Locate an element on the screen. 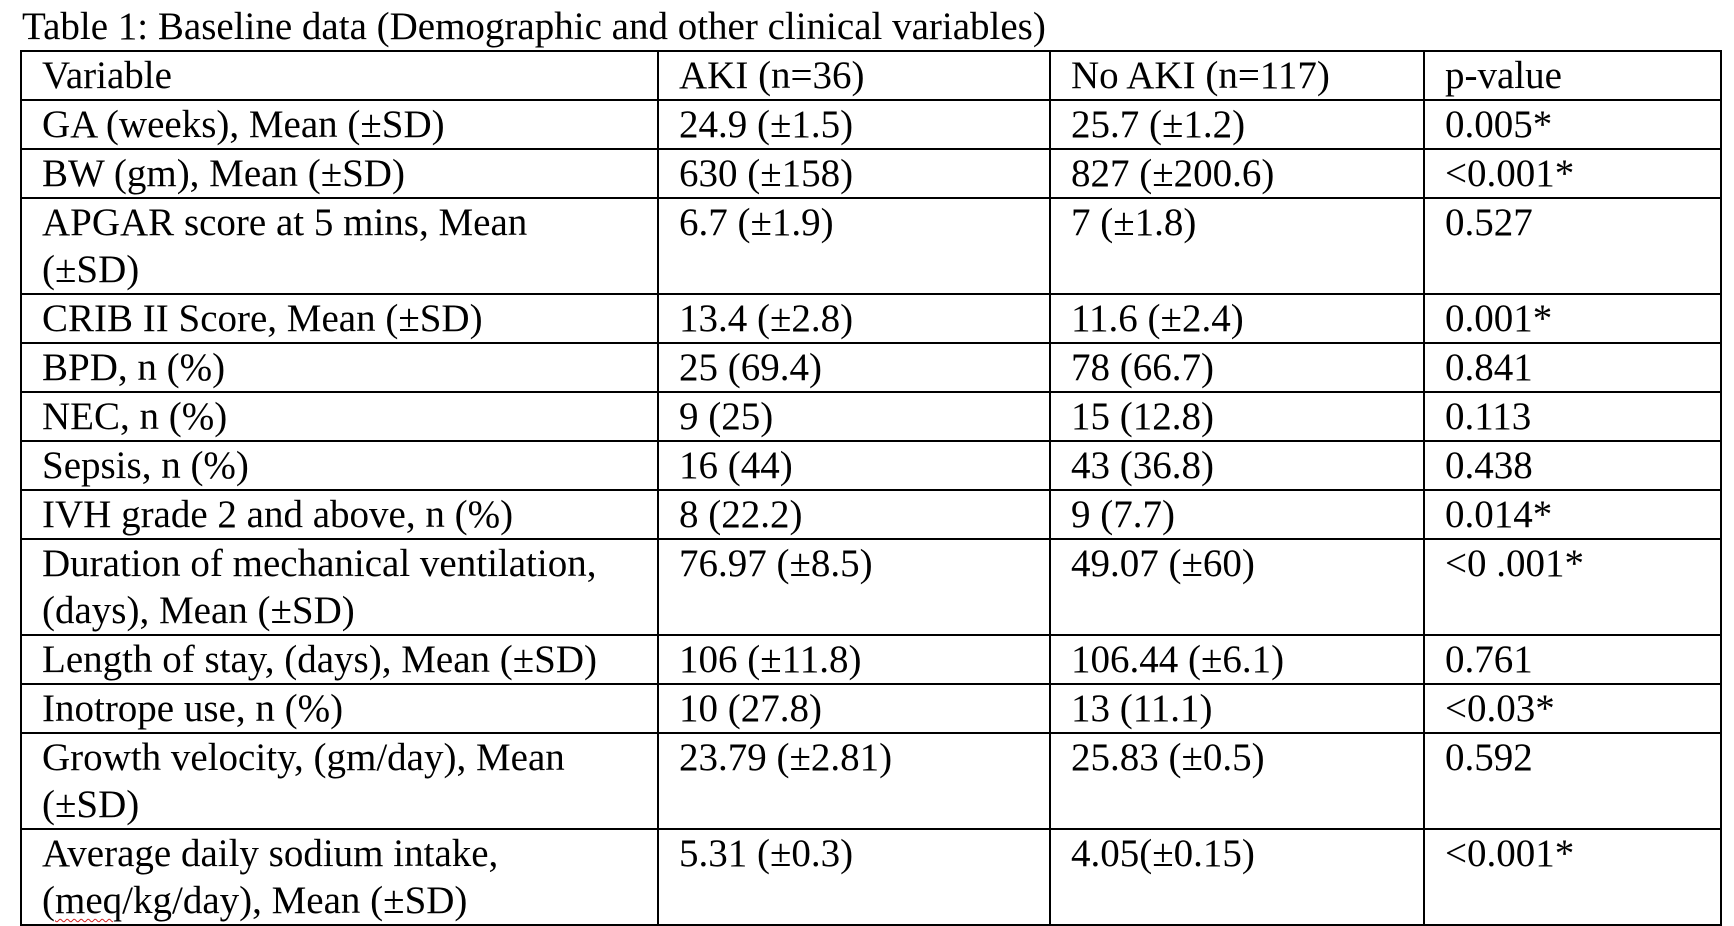 The width and height of the screenshot is (1734, 926). cell-aki: 8 (22.2) is located at coordinates (854, 514).